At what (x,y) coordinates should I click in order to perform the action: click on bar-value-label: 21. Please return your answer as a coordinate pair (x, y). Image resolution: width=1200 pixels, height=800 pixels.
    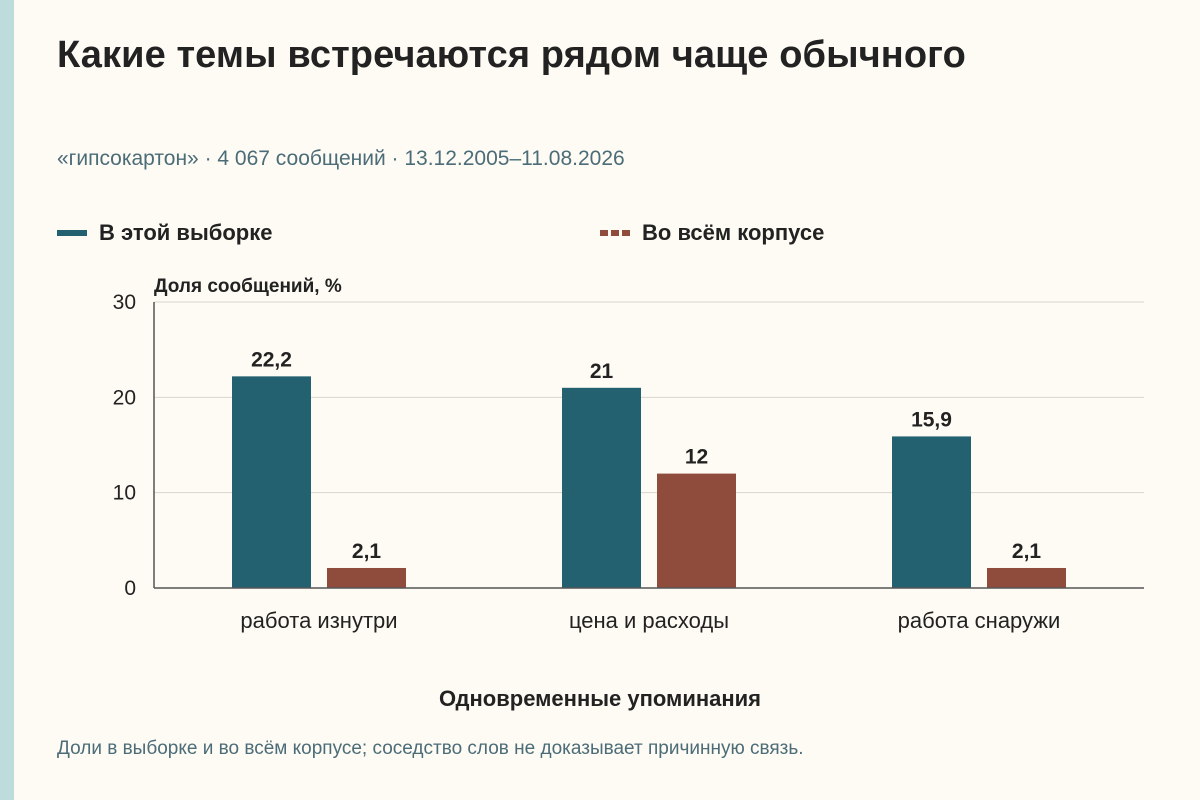
    Looking at the image, I should click on (602, 371).